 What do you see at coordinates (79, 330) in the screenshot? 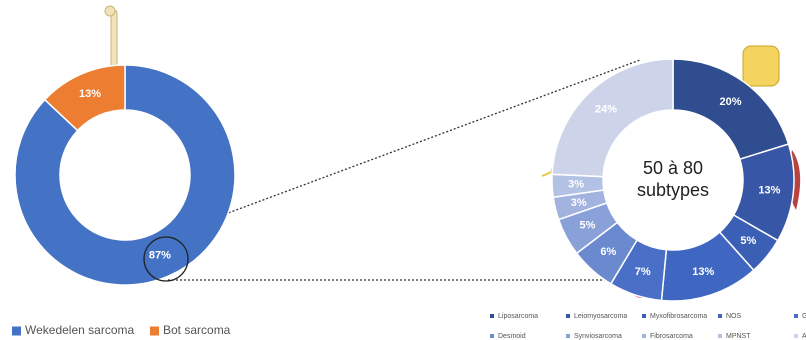
I see `legend-label: Wekedelen sarcoma` at bounding box center [79, 330].